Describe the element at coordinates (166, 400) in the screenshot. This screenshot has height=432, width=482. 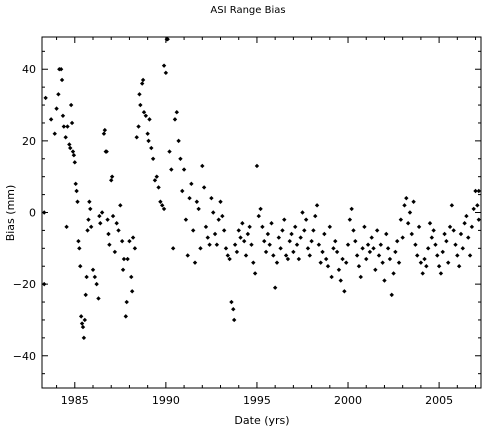
I see `x-tick-label: 1990` at that location.